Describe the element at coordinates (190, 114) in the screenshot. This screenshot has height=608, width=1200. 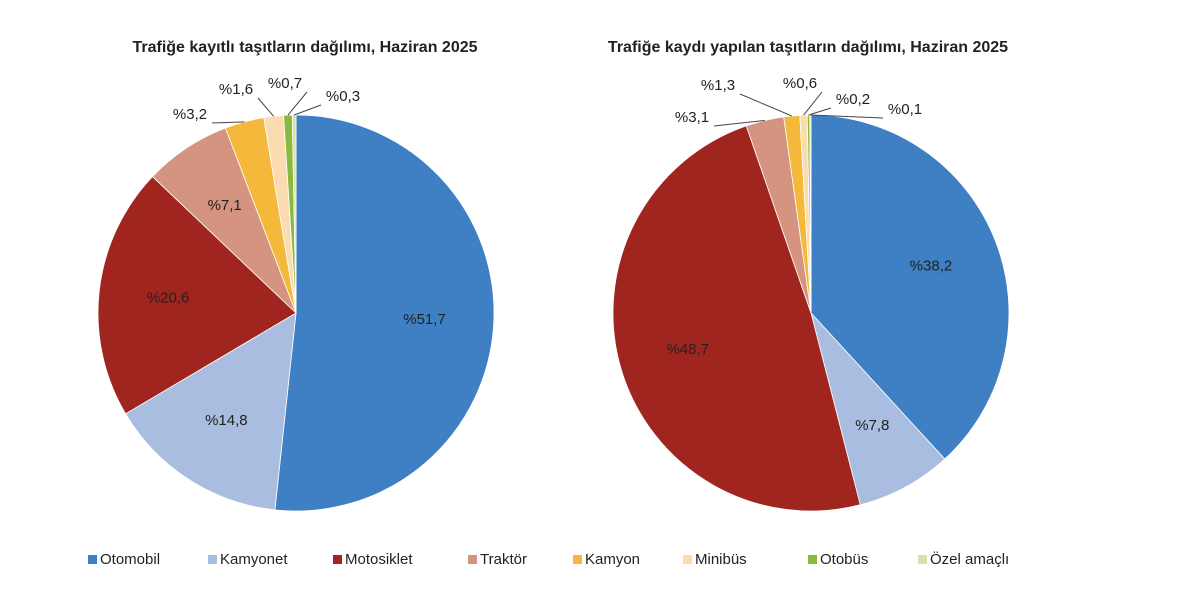
I see `value-label: %3,2` at that location.